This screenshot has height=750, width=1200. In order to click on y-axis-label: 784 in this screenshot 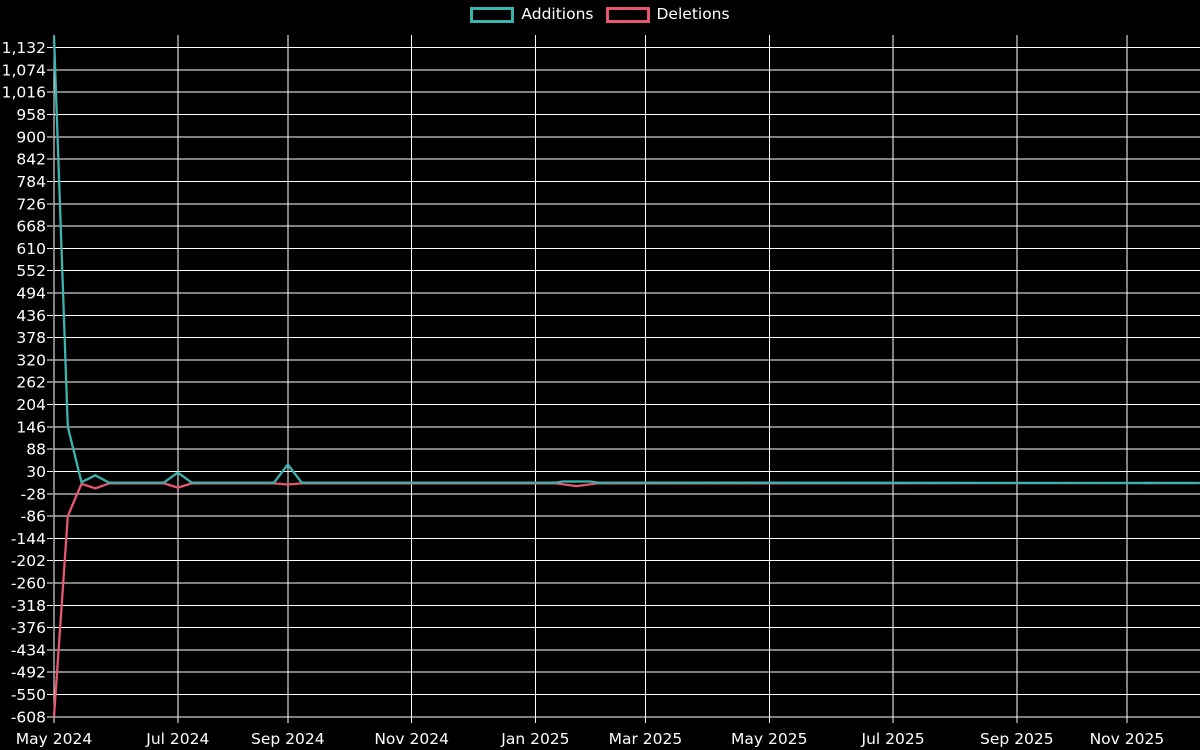, I will do `click(31, 182)`.